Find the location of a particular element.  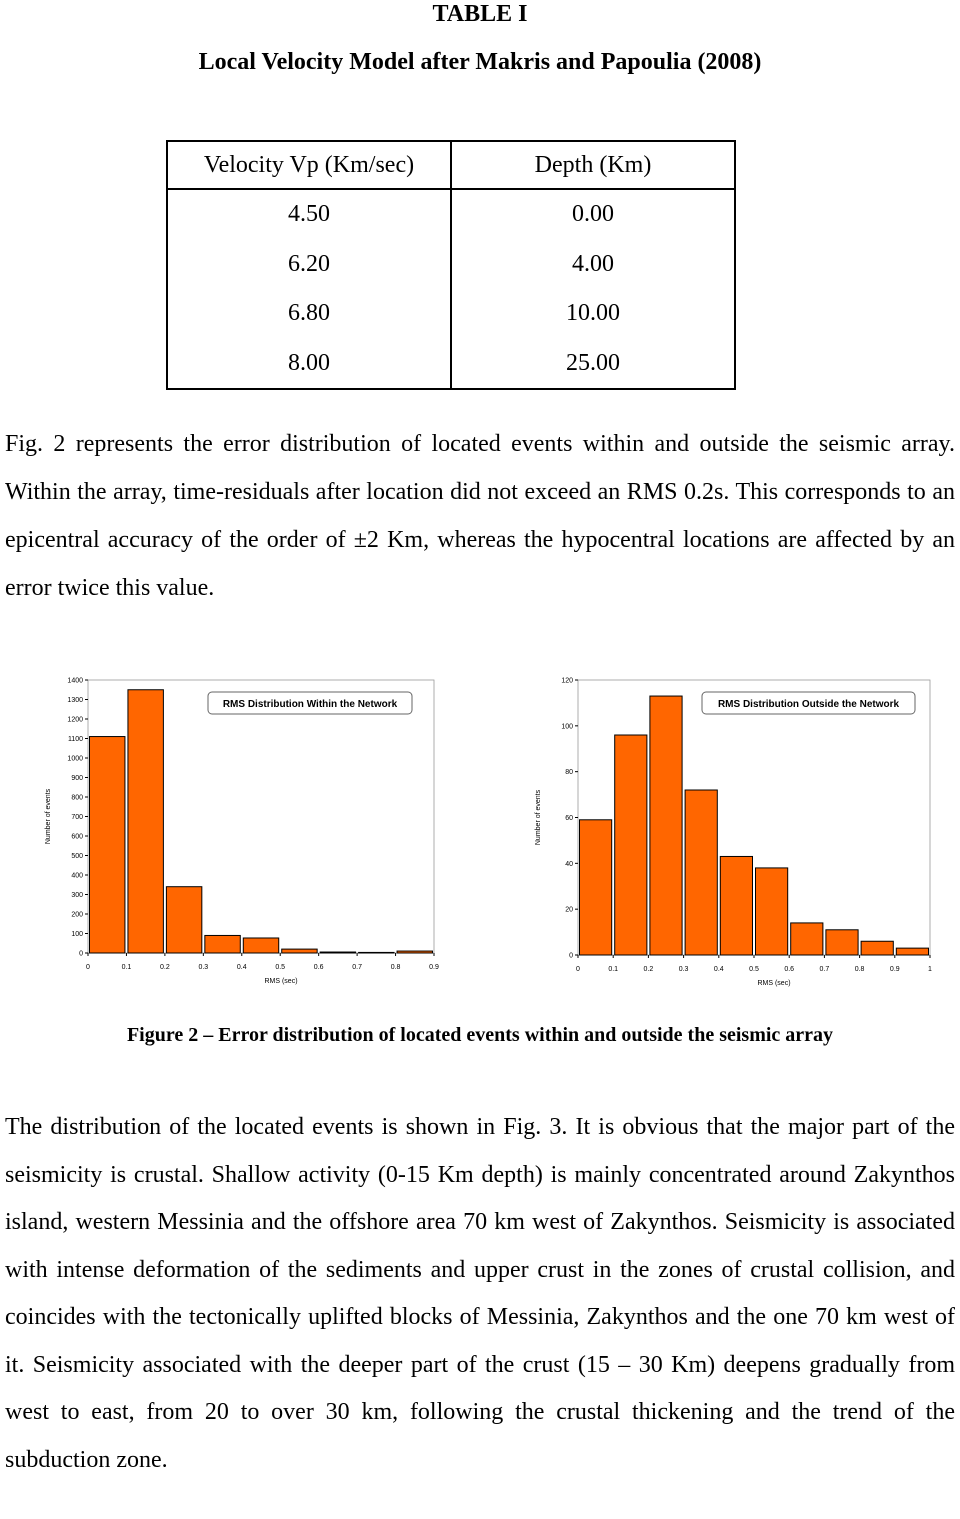

y-tick-label: 600 is located at coordinates (77, 837).